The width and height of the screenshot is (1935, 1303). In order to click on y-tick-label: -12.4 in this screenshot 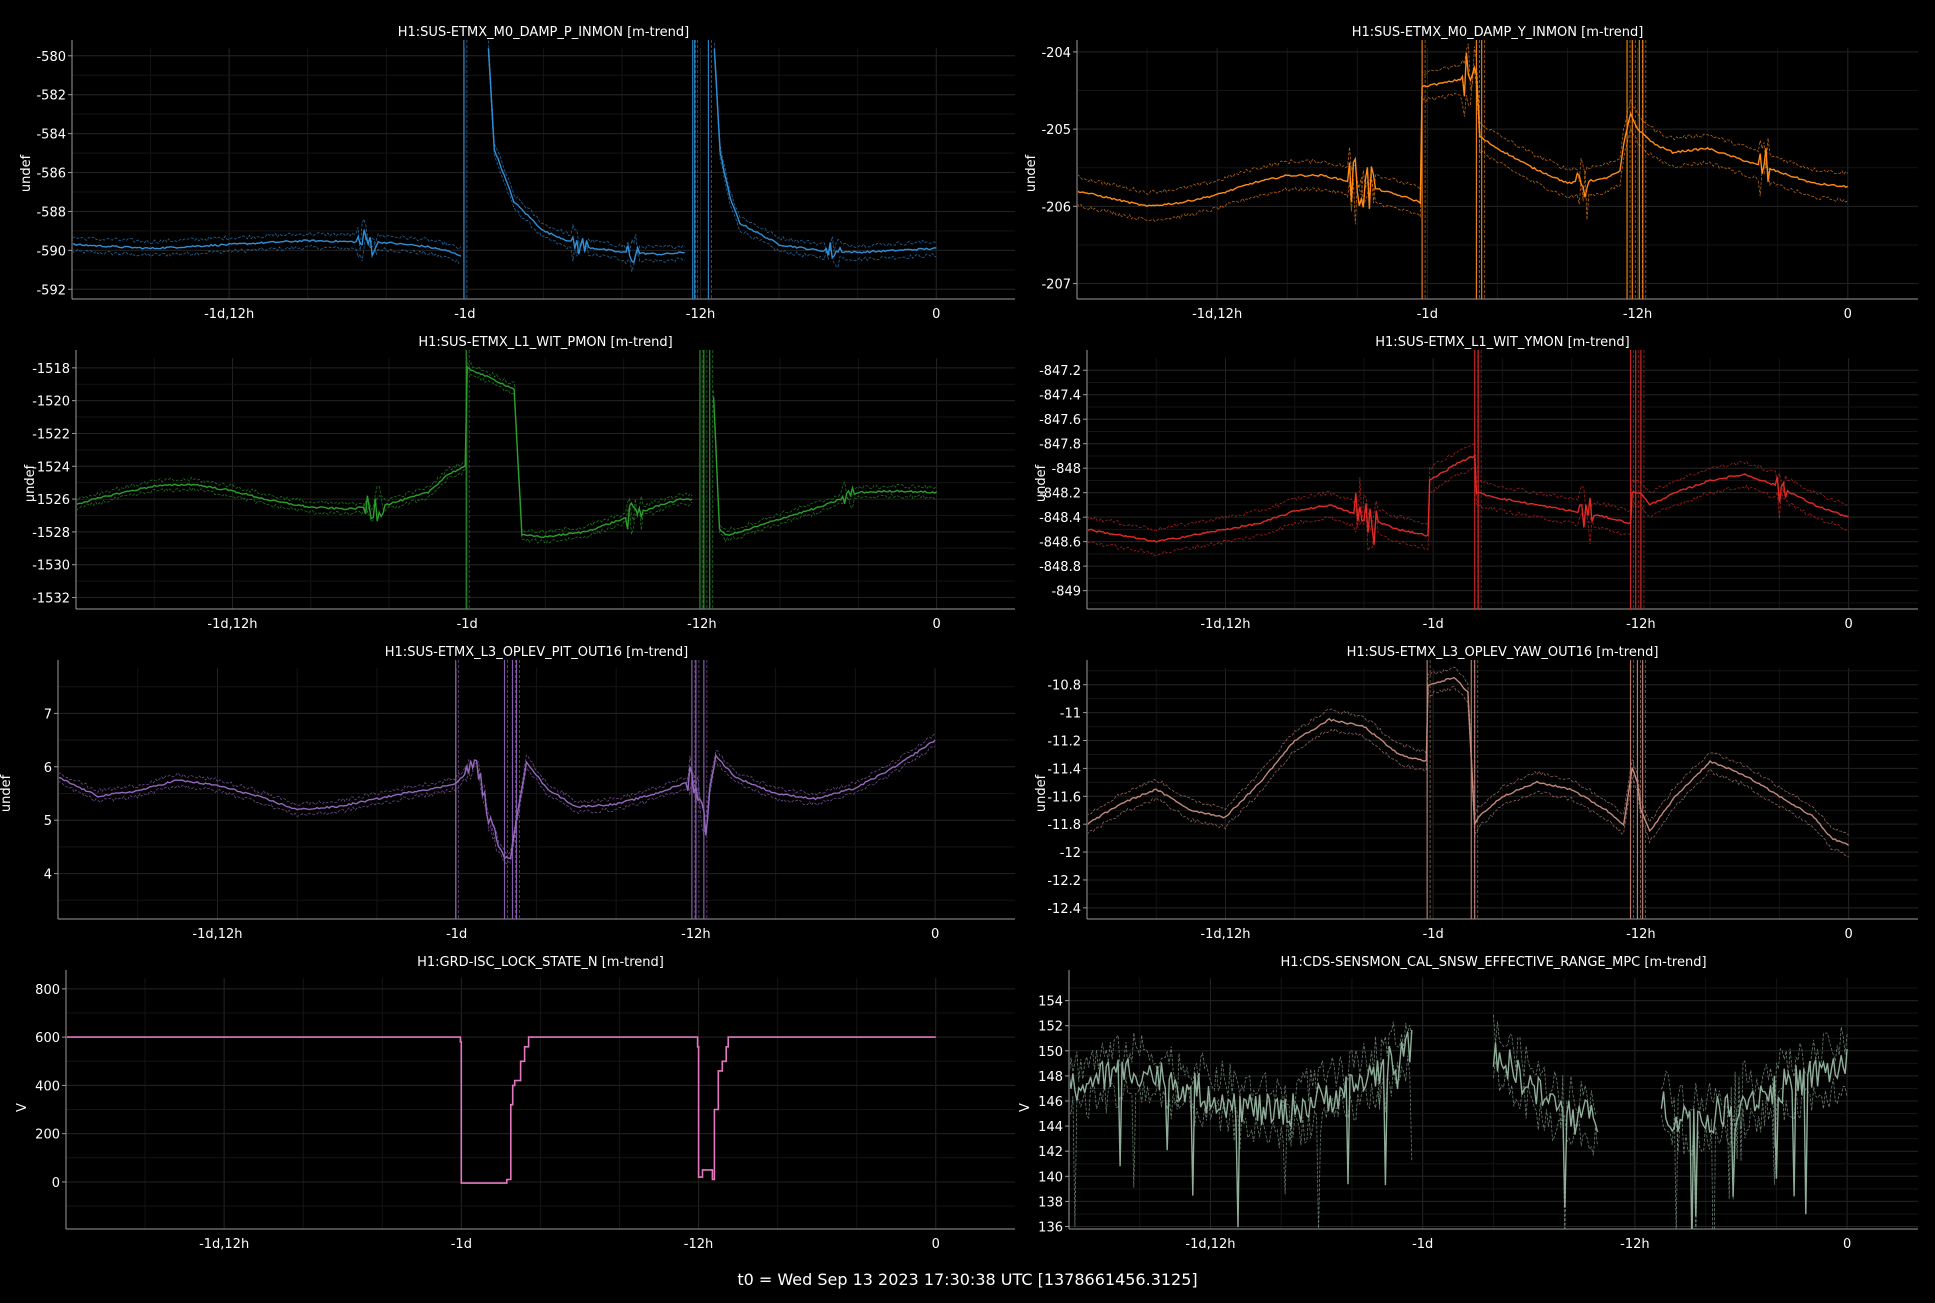, I will do `click(1064, 909)`.